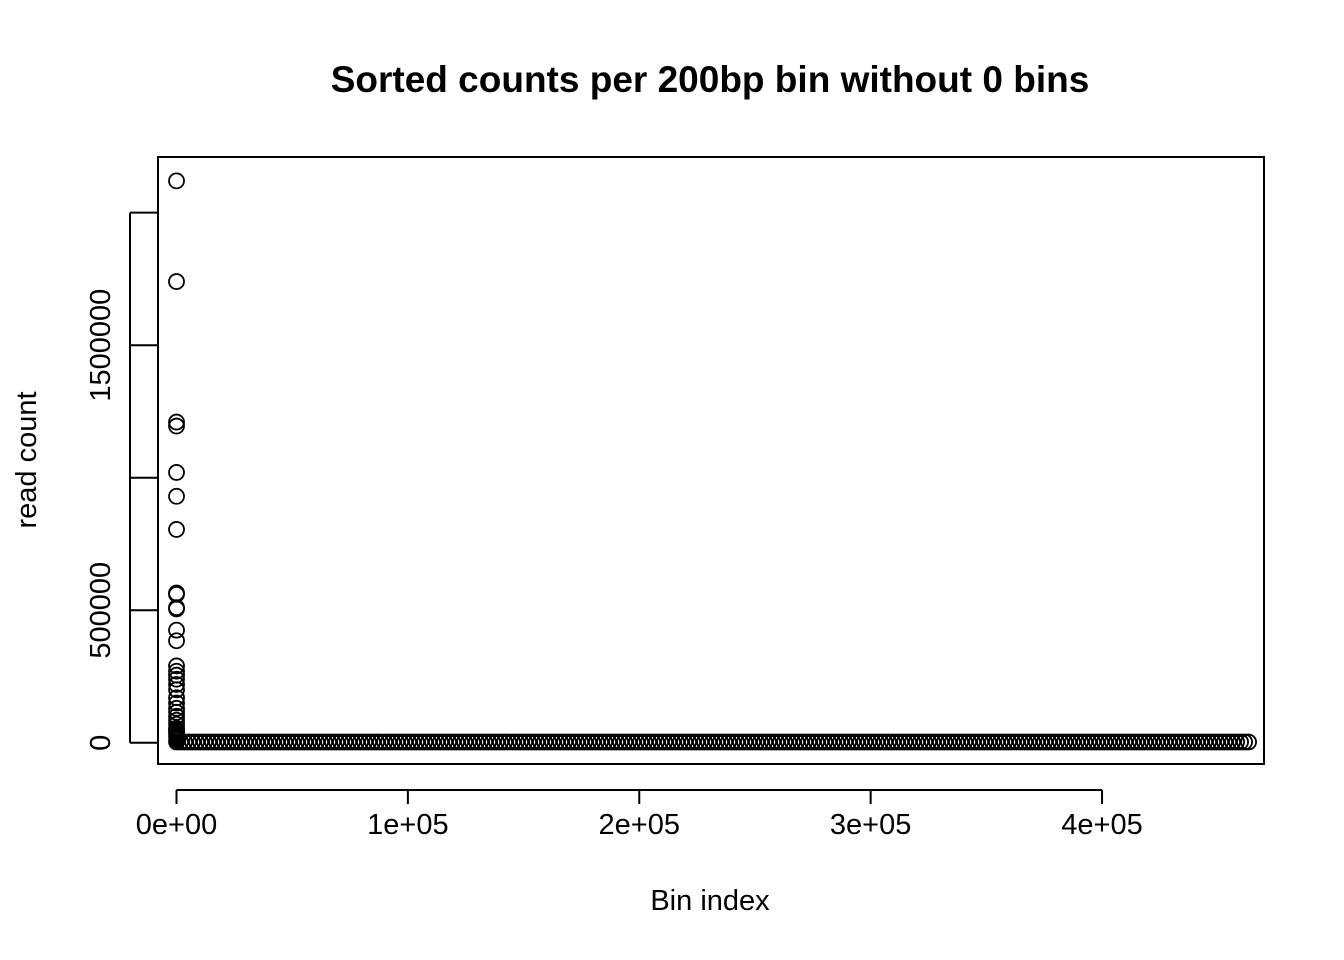  Describe the element at coordinates (121, 481) in the screenshot. I see `y-axis: 0 500000 1500000` at that location.